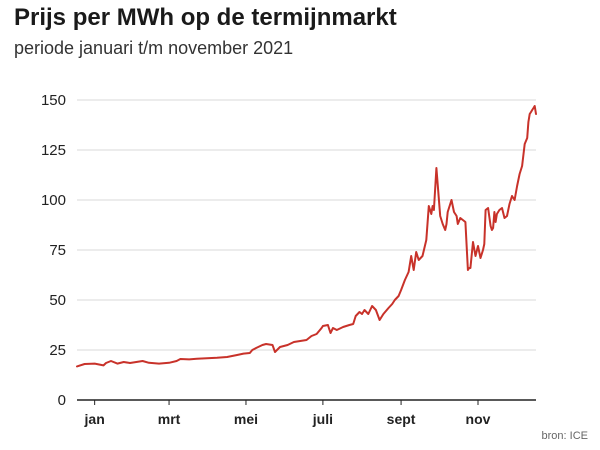 The image size is (600, 450). I want to click on y-tick-label: 50, so click(57, 300).